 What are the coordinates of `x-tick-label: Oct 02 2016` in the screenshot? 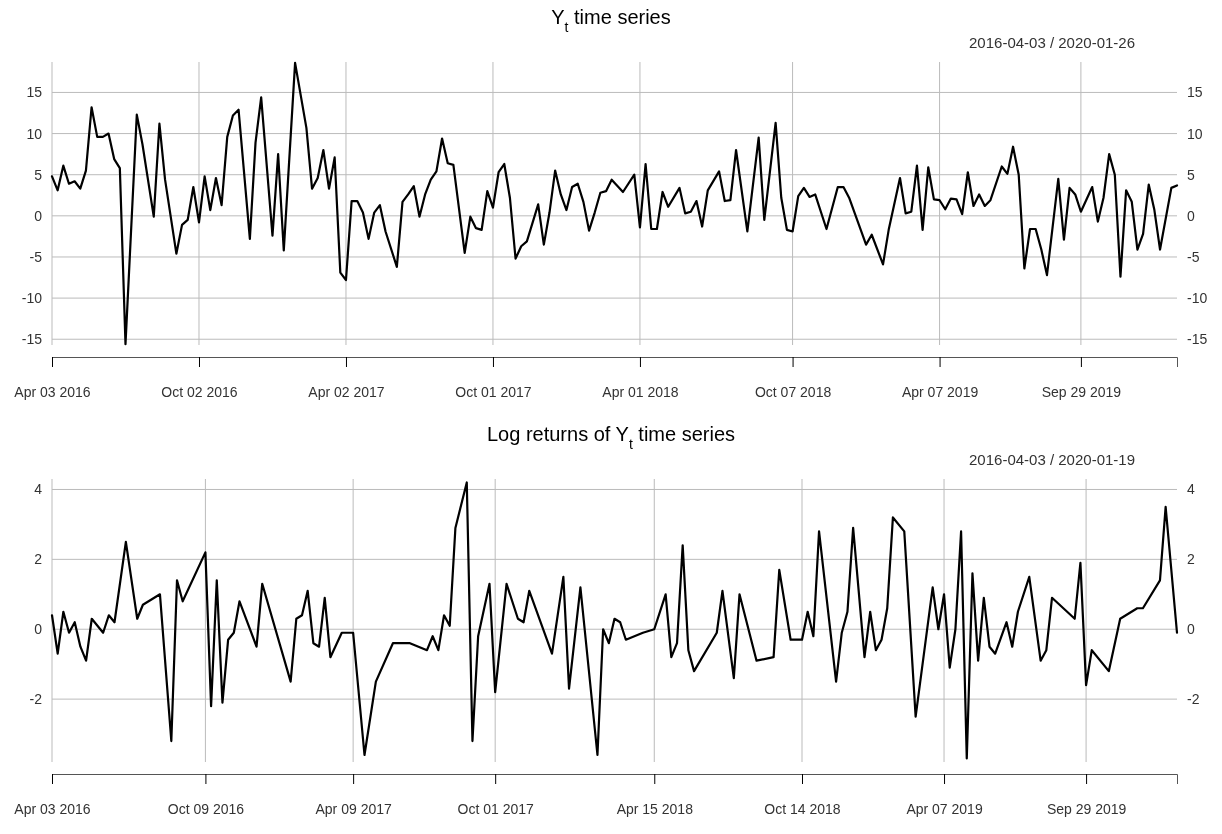 It's located at (199, 391).